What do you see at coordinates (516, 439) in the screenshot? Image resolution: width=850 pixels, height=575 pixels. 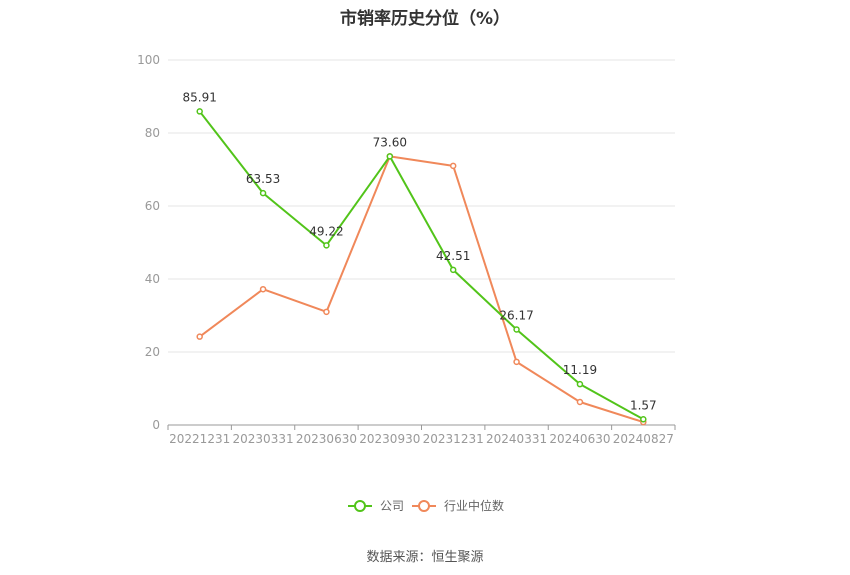 I see `x-tick-label: 20240331` at bounding box center [516, 439].